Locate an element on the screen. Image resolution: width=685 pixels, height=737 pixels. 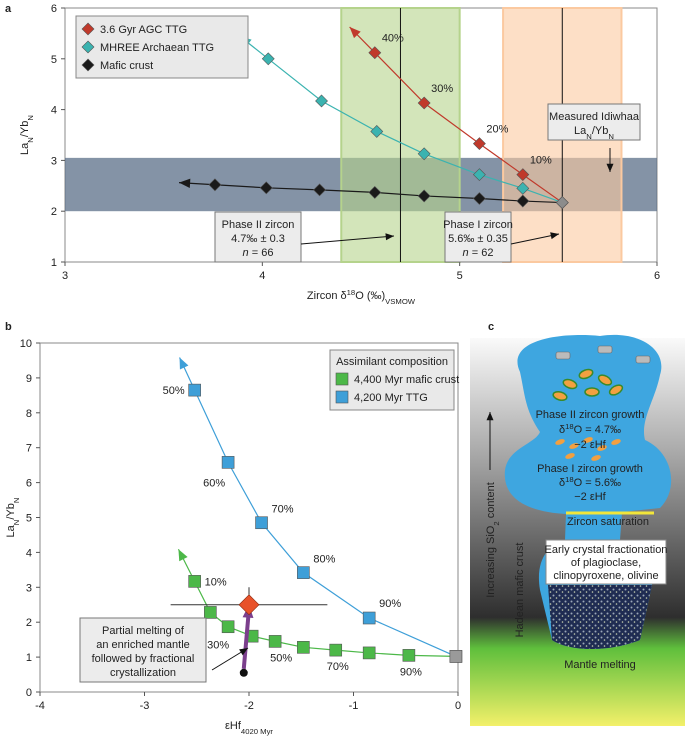
sio2-label: Increasing SiO2 content is located at coordinates (493, 540).